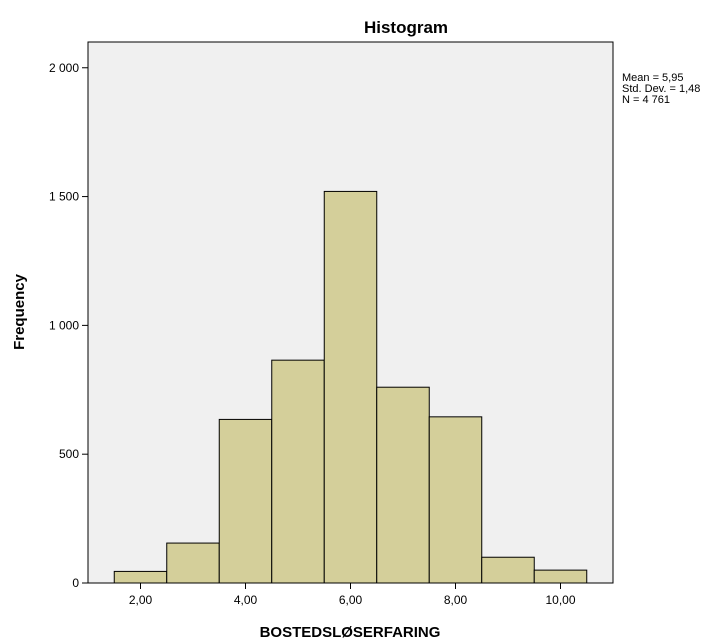 This screenshot has height=643, width=728. What do you see at coordinates (560, 600) in the screenshot?
I see `x-tick-label-5: 10,00` at bounding box center [560, 600].